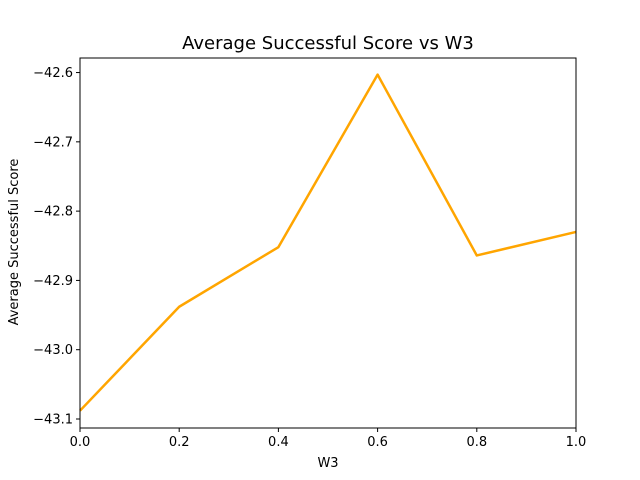  I want to click on y-tick-label: −42.7, so click(53, 142).